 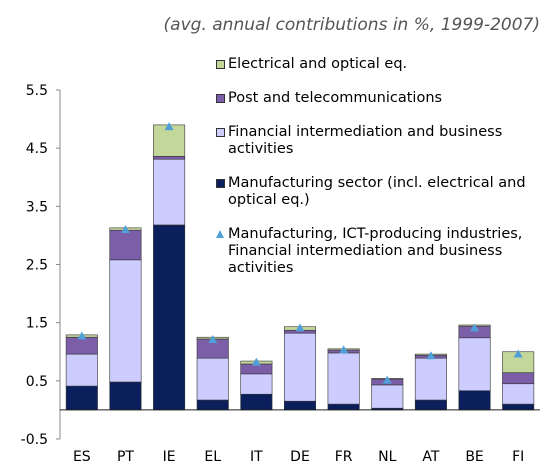 I want to click on x-tick-label: ES, so click(x=82, y=457).